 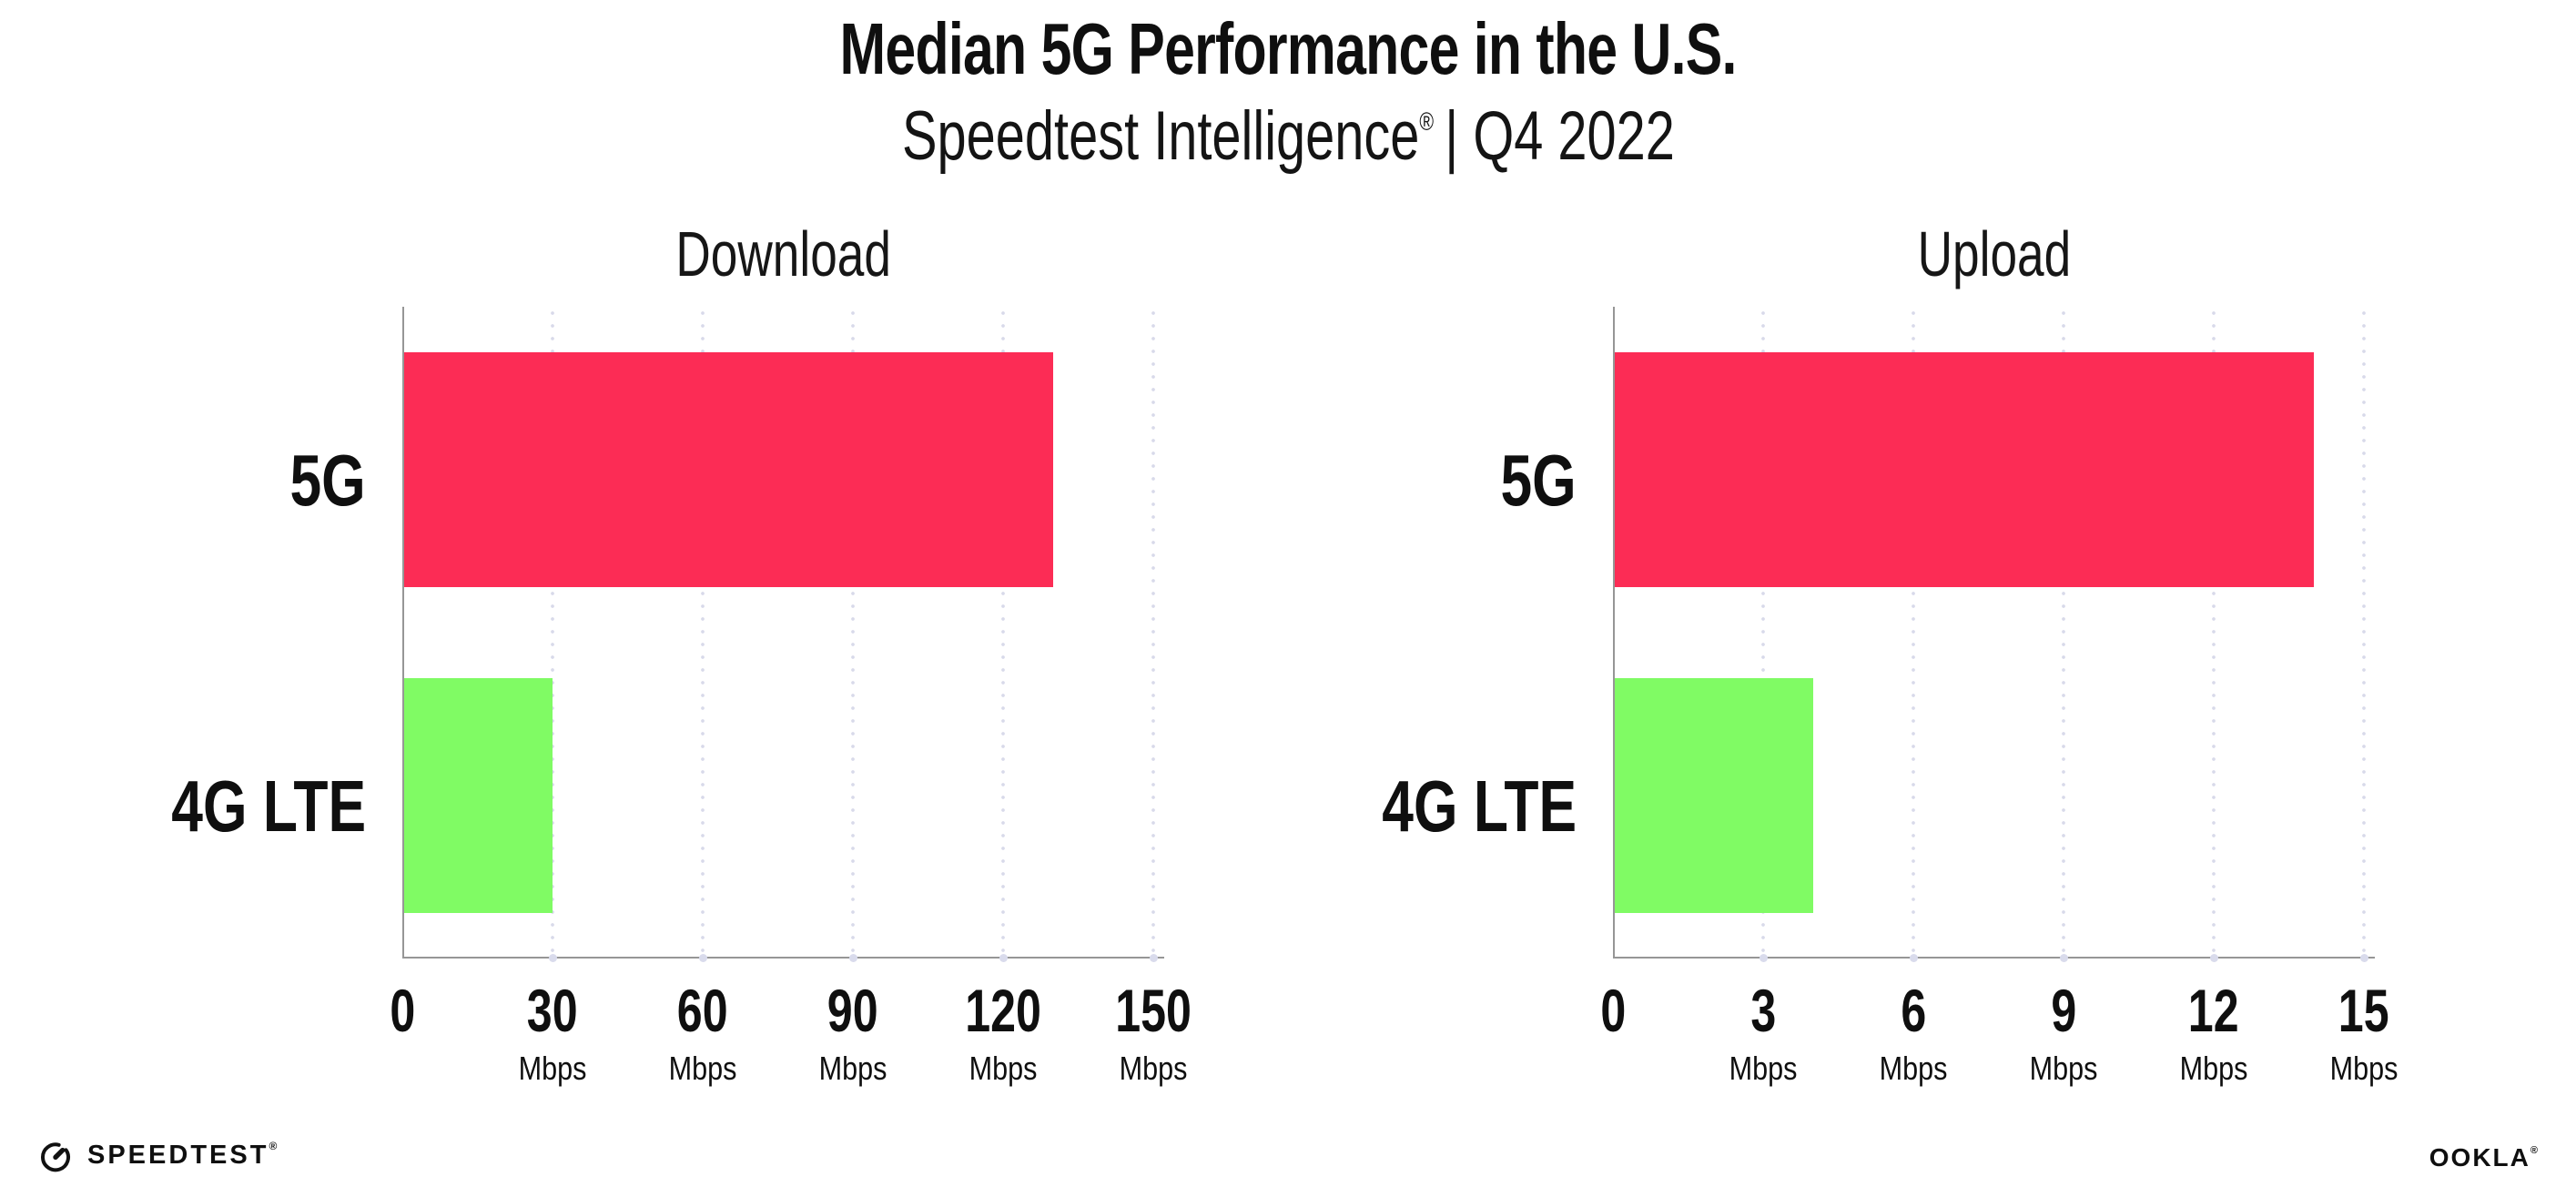 What do you see at coordinates (273, 1146) in the screenshot?
I see `speedtest-registered-mark: ®` at bounding box center [273, 1146].